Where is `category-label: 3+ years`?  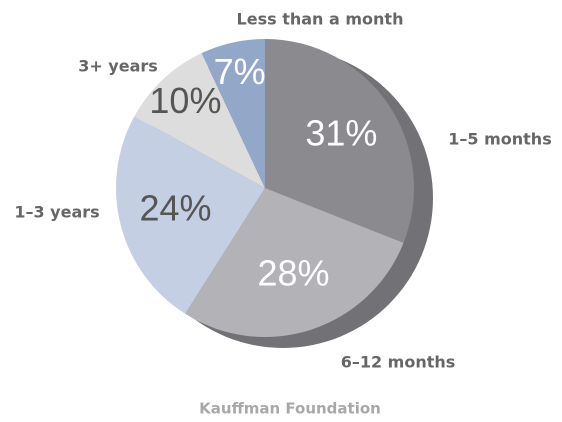
category-label: 3+ years is located at coordinates (118, 66).